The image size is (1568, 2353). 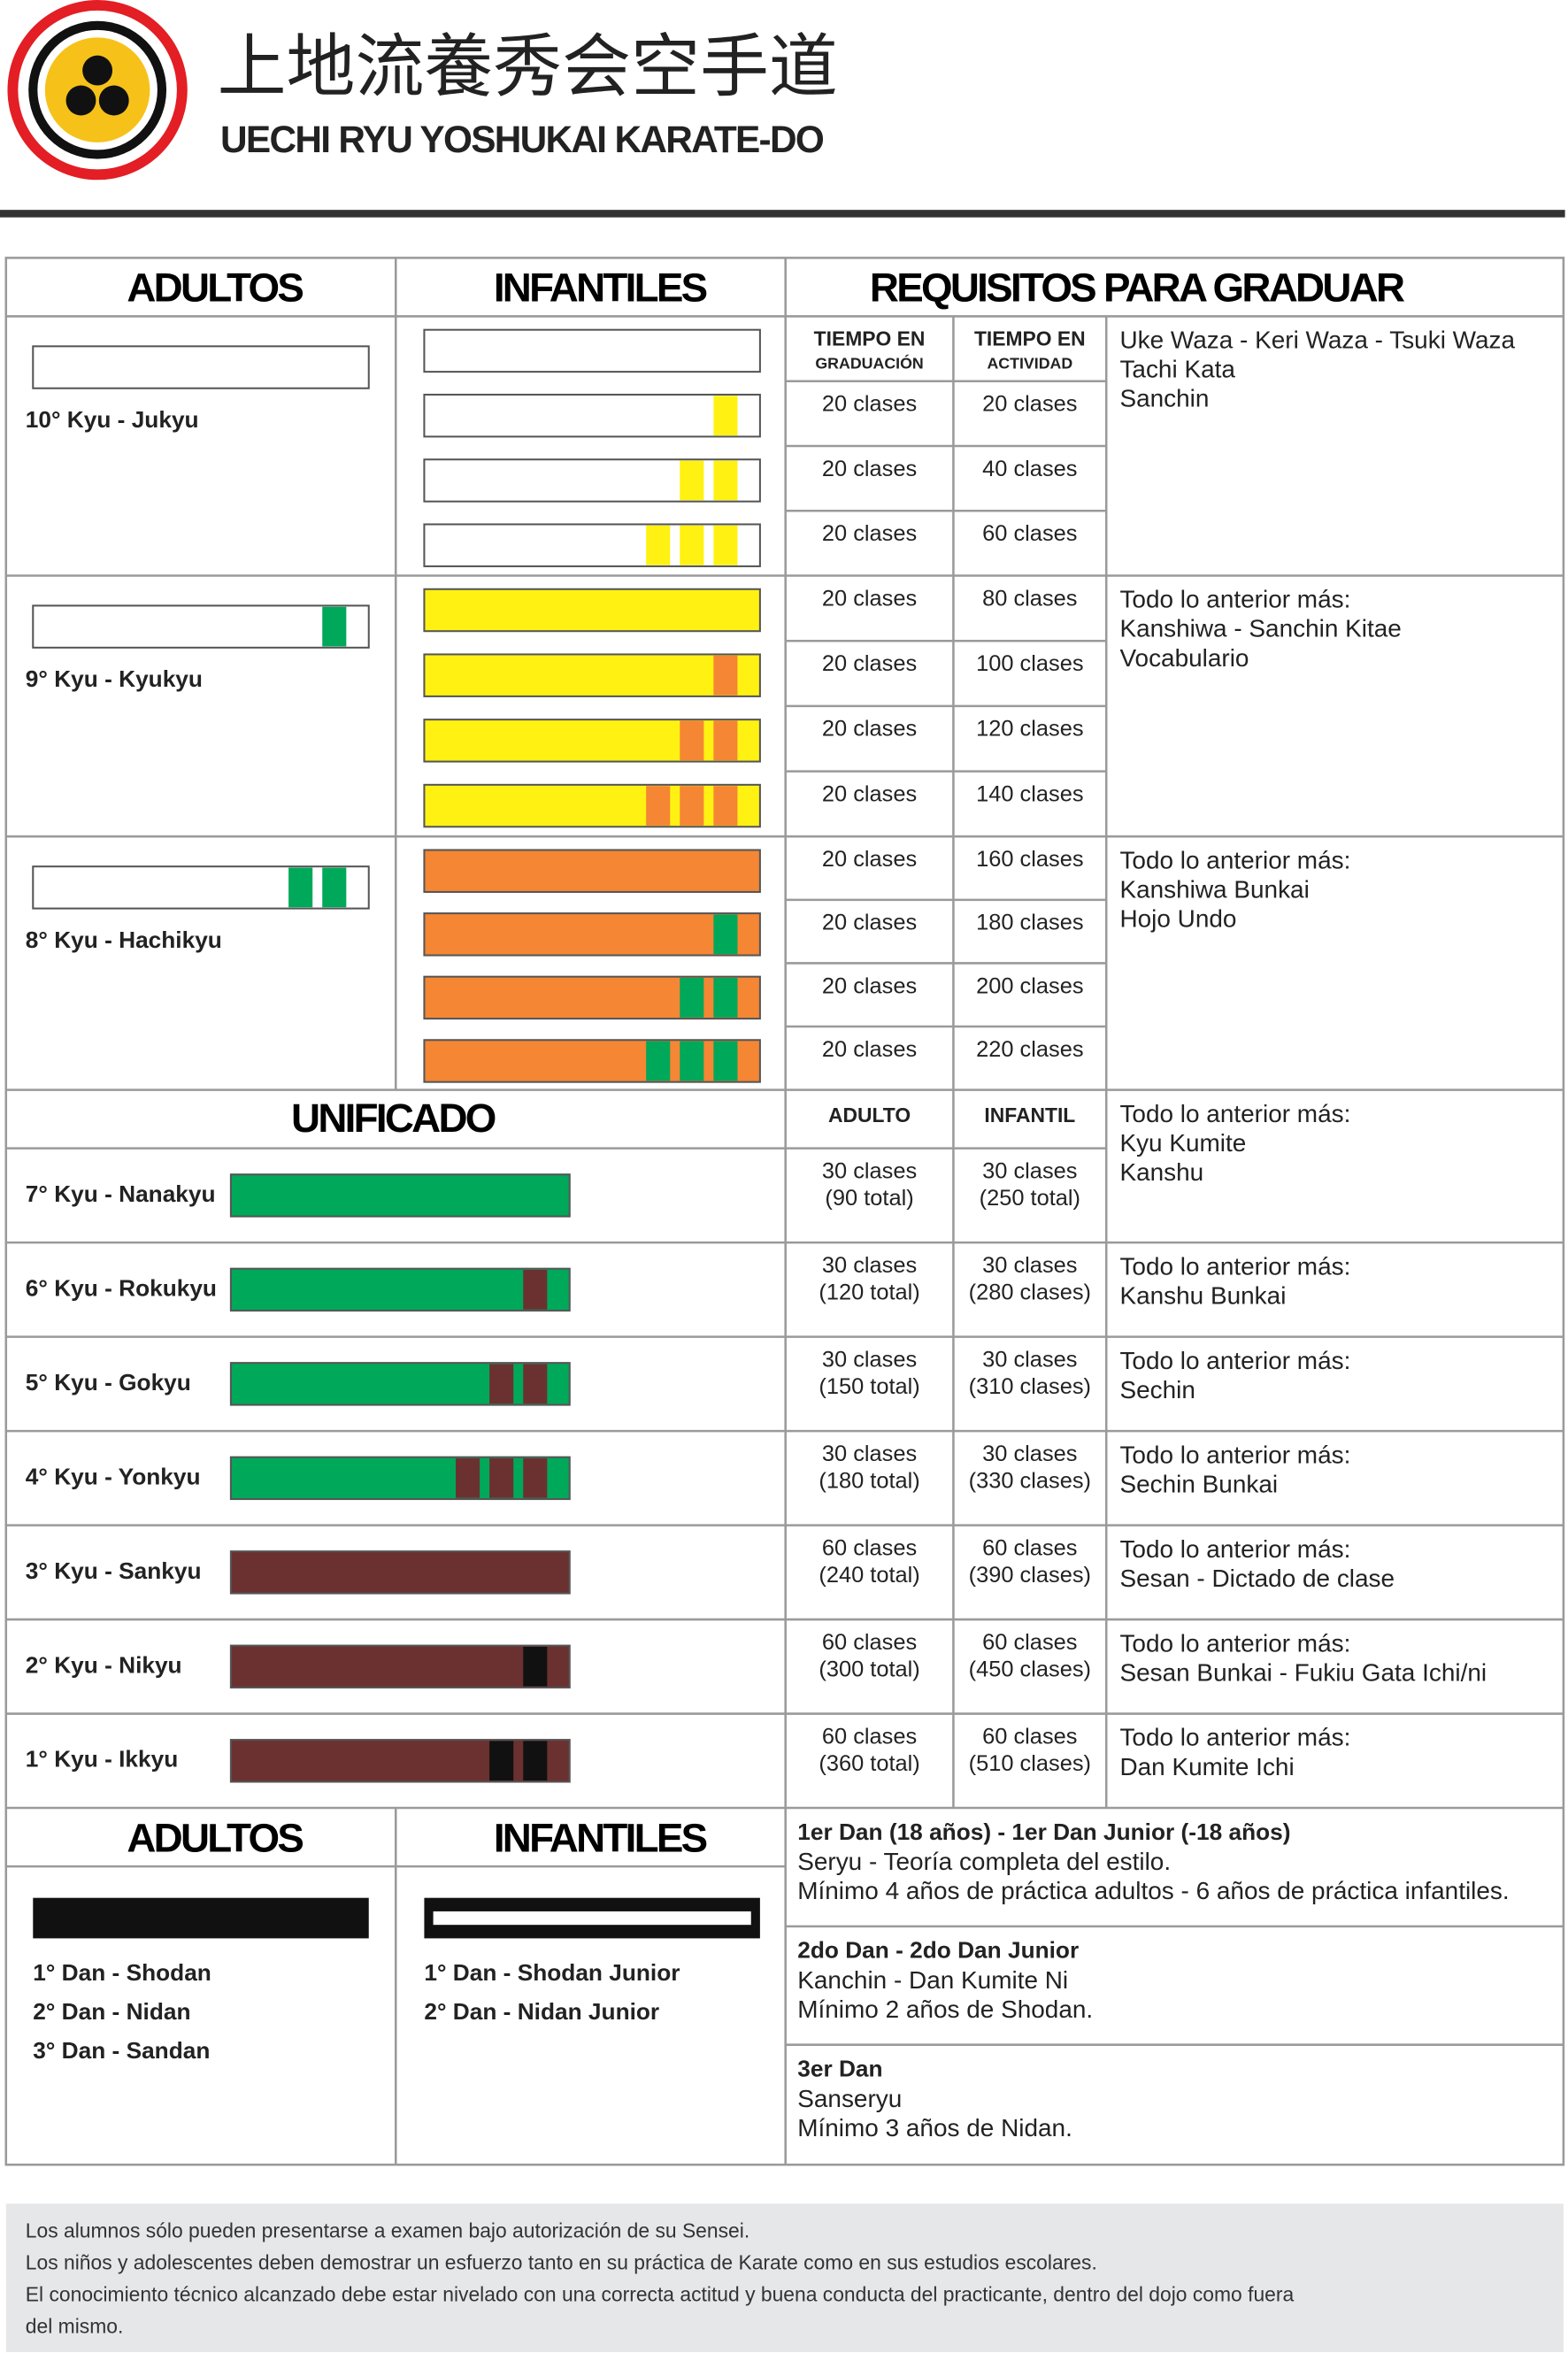 What do you see at coordinates (869, 1199) in the screenshot?
I see `time-value: (90 total)` at bounding box center [869, 1199].